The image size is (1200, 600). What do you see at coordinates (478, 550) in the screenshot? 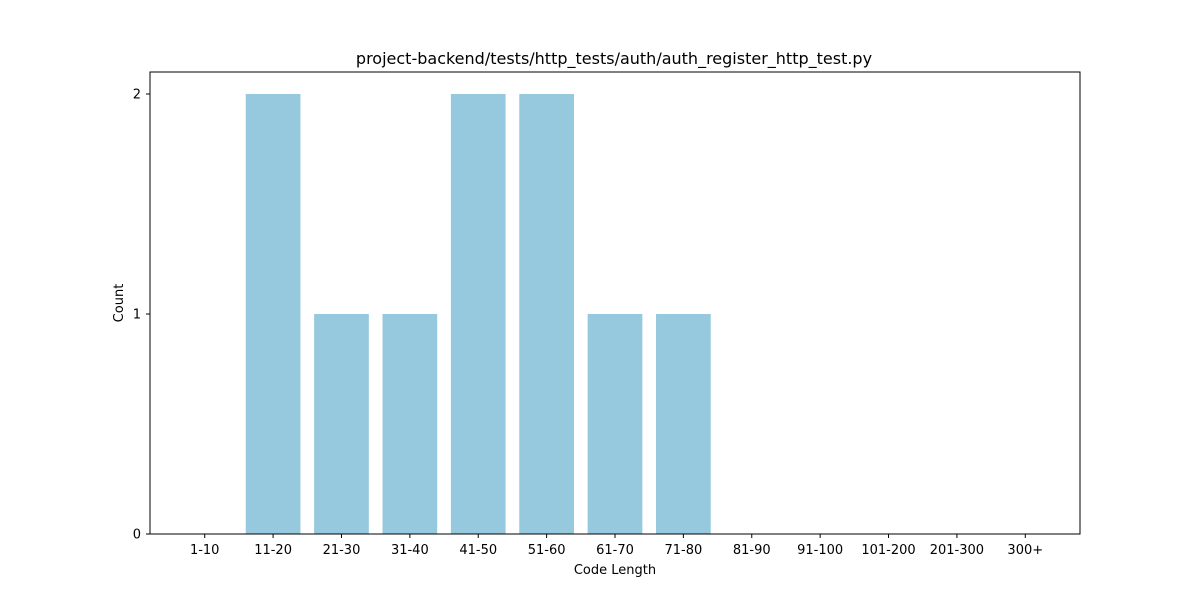
I see `x-tick-label: 41-50` at bounding box center [478, 550].